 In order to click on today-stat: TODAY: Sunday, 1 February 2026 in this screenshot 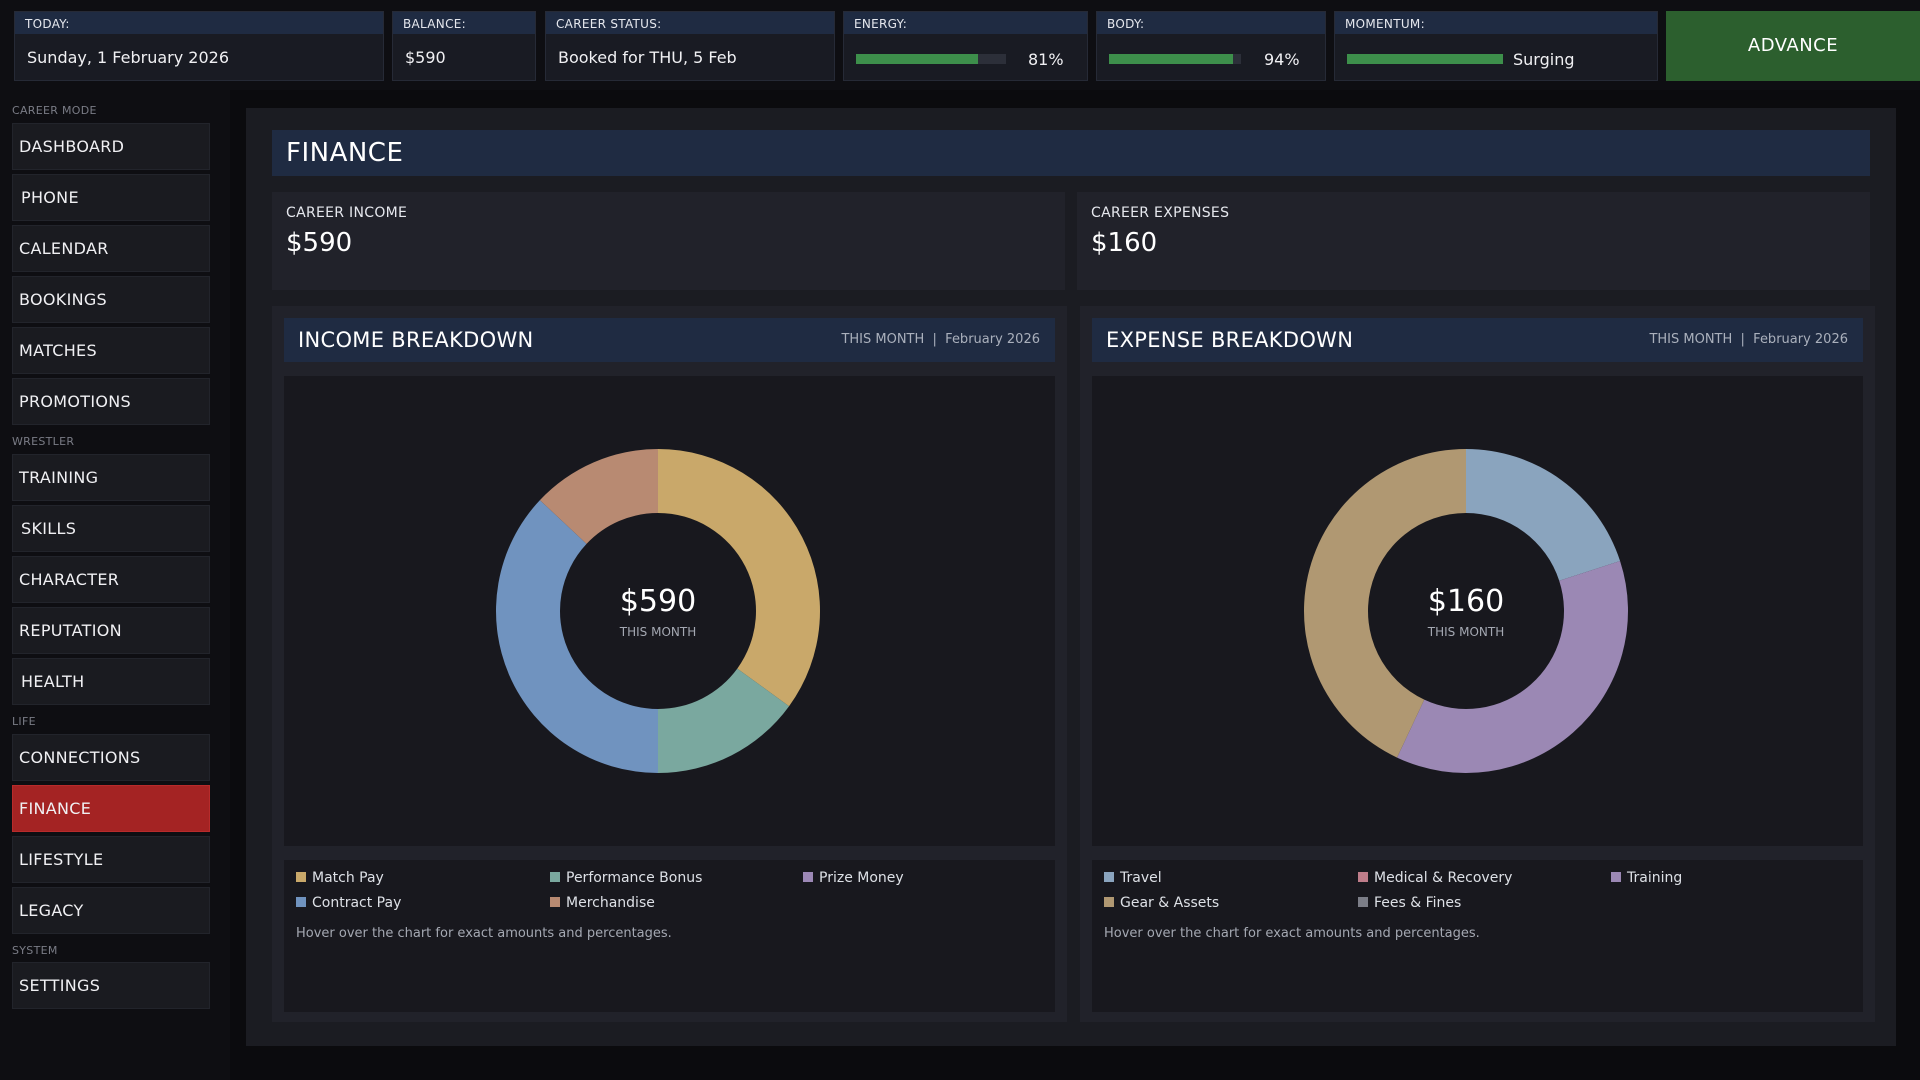, I will do `click(199, 46)`.